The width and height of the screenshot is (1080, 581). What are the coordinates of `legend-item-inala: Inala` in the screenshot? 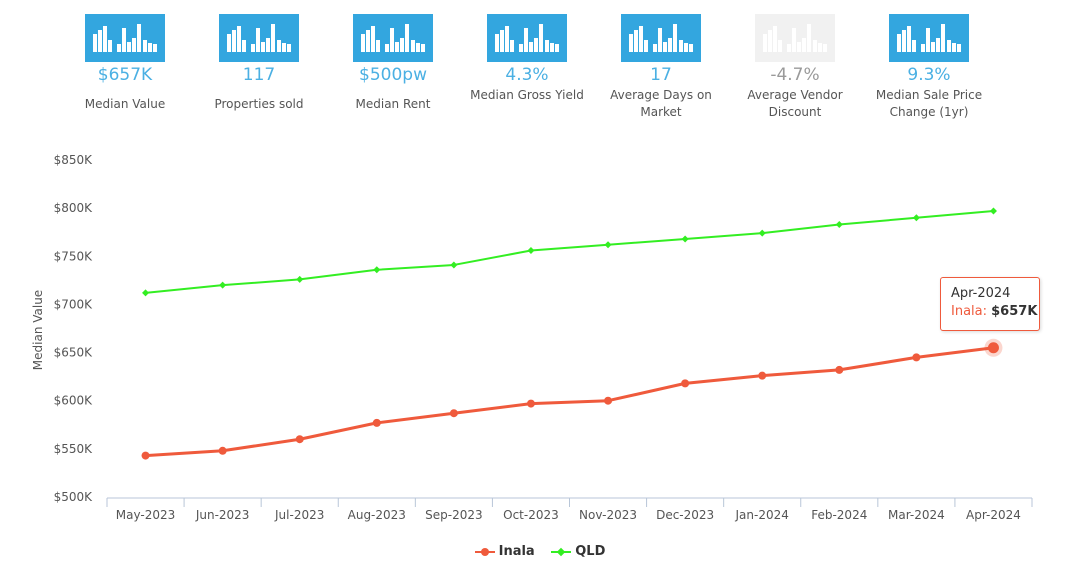 It's located at (504, 551).